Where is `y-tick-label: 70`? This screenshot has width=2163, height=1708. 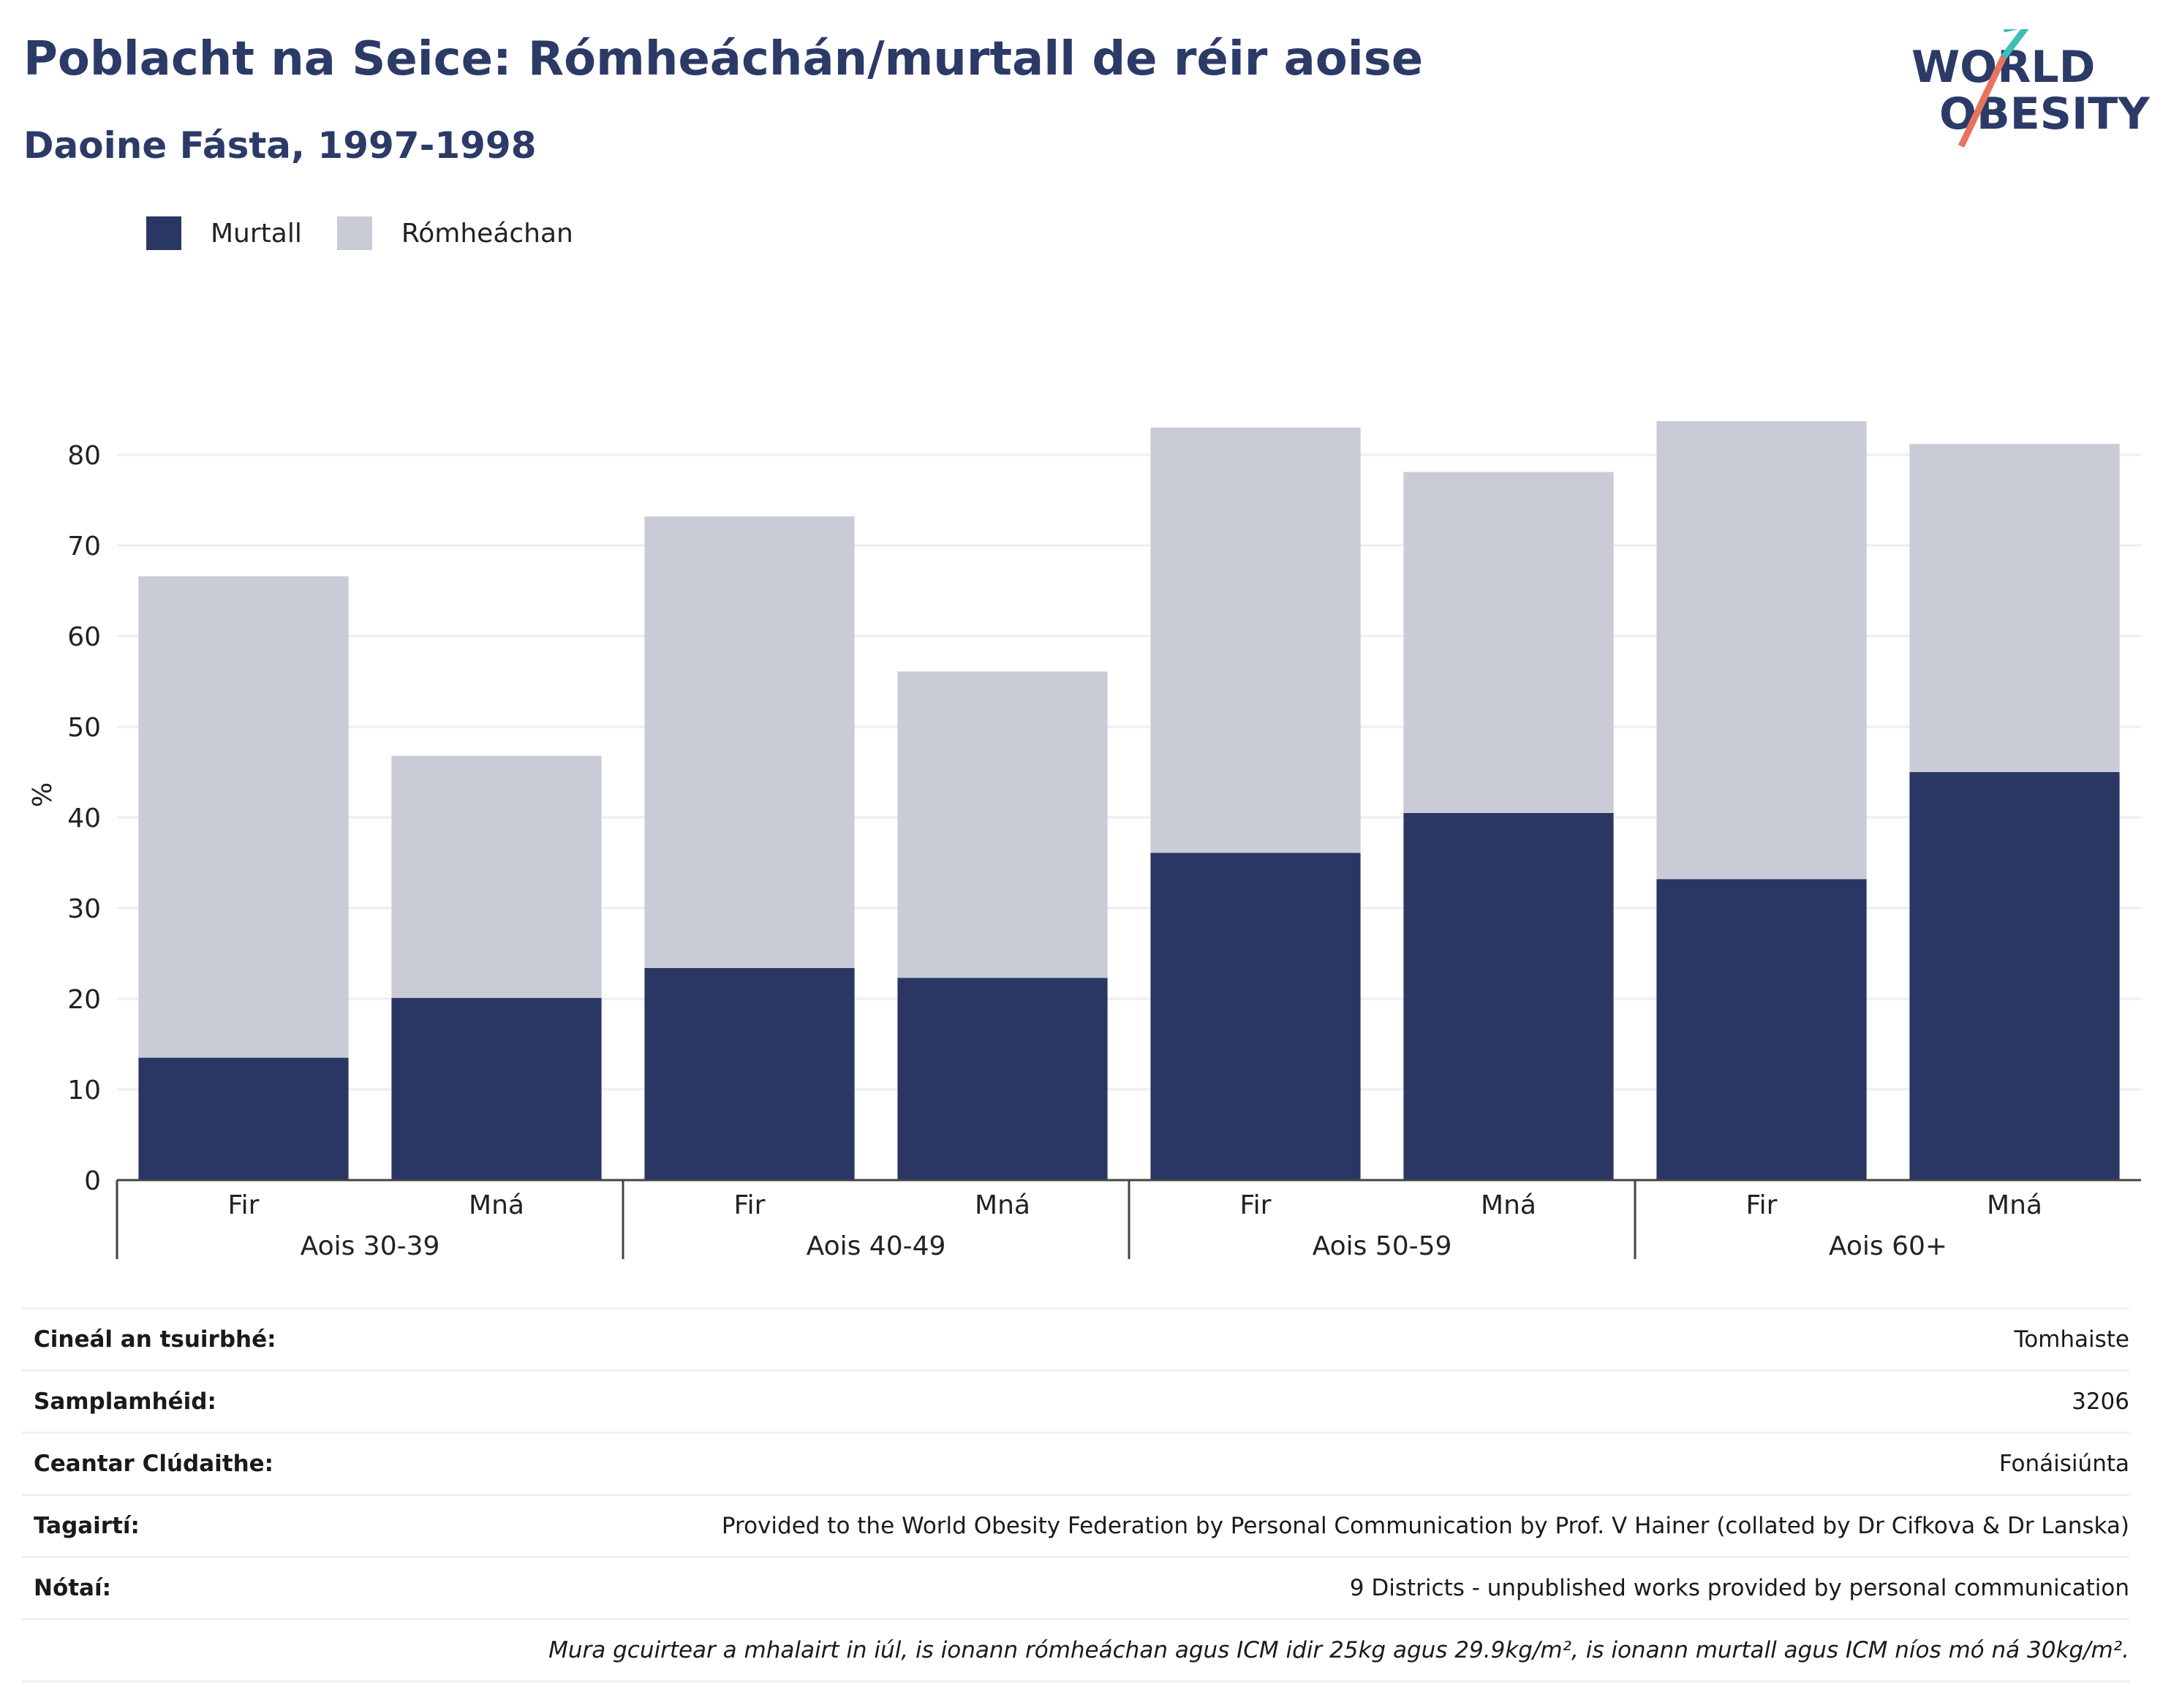 y-tick-label: 70 is located at coordinates (84, 547).